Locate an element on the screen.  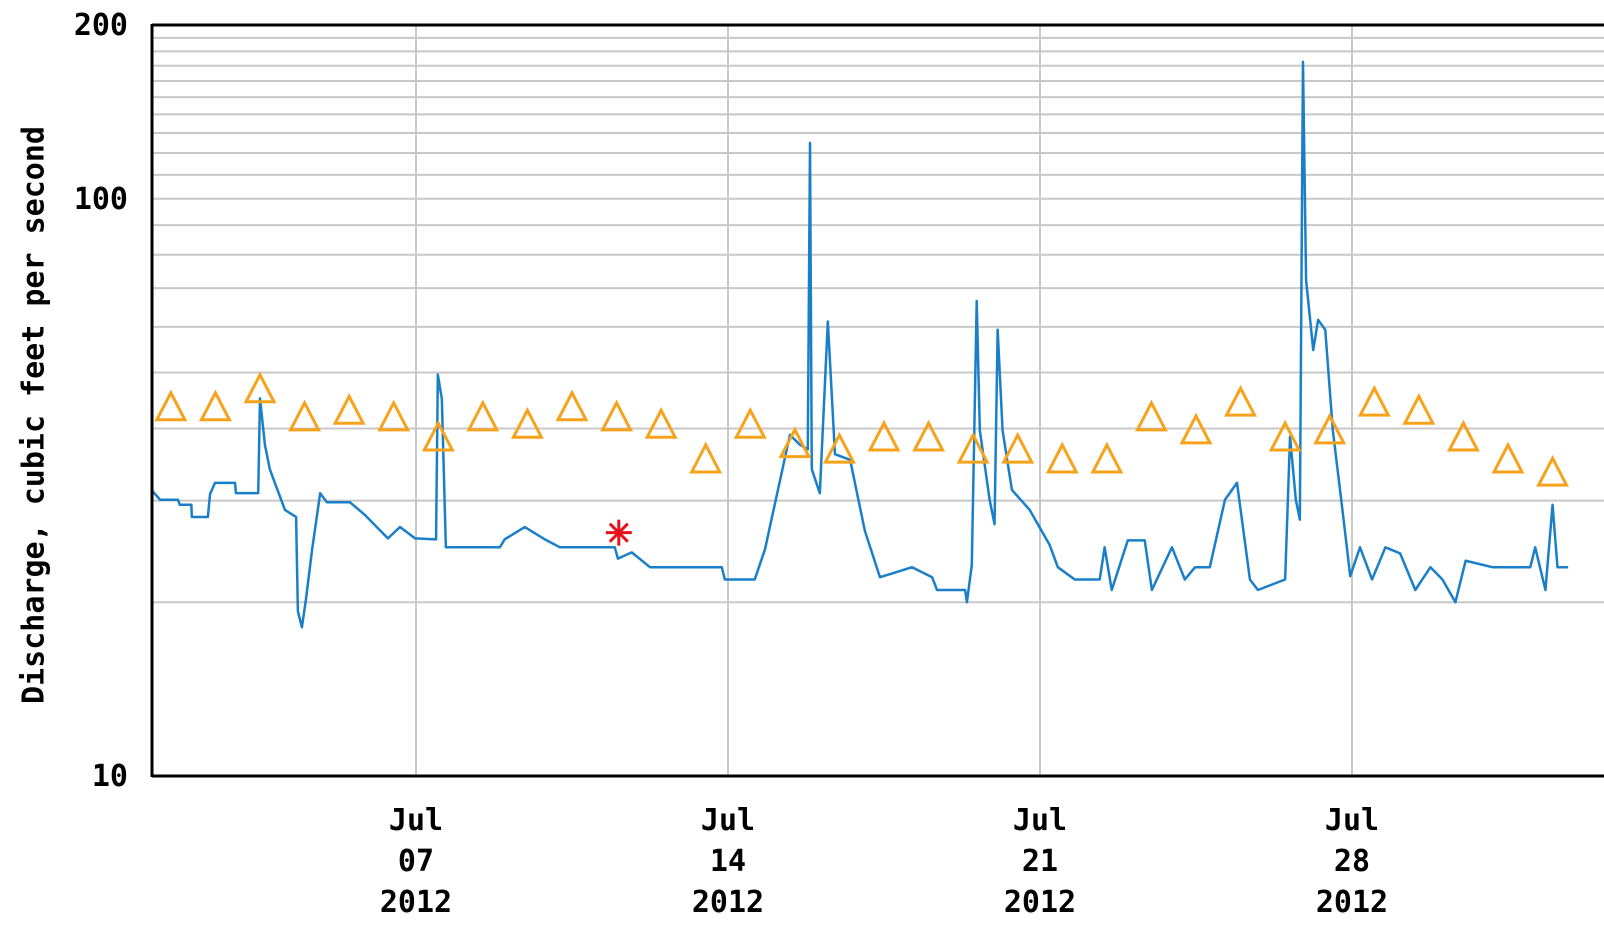
asterisk-stroke is located at coordinates (618, 532).